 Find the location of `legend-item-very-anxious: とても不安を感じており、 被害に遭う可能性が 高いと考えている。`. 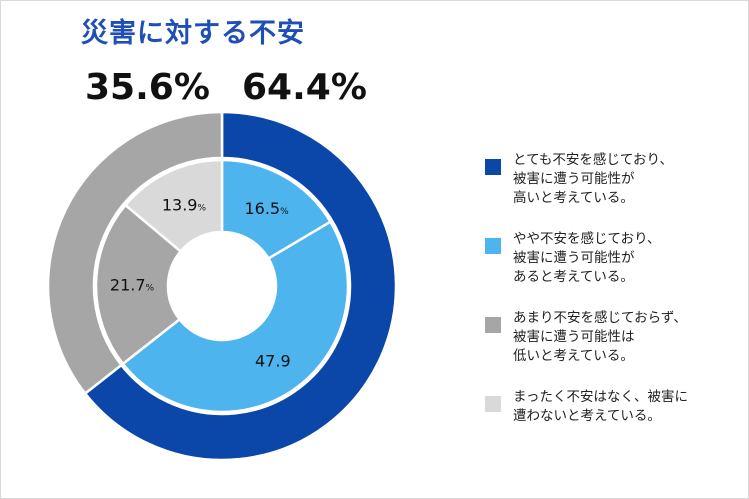

legend-item-very-anxious: とても不安を感じており、 被害に遭う可能性が 高いと考えている。 is located at coordinates (610, 179).